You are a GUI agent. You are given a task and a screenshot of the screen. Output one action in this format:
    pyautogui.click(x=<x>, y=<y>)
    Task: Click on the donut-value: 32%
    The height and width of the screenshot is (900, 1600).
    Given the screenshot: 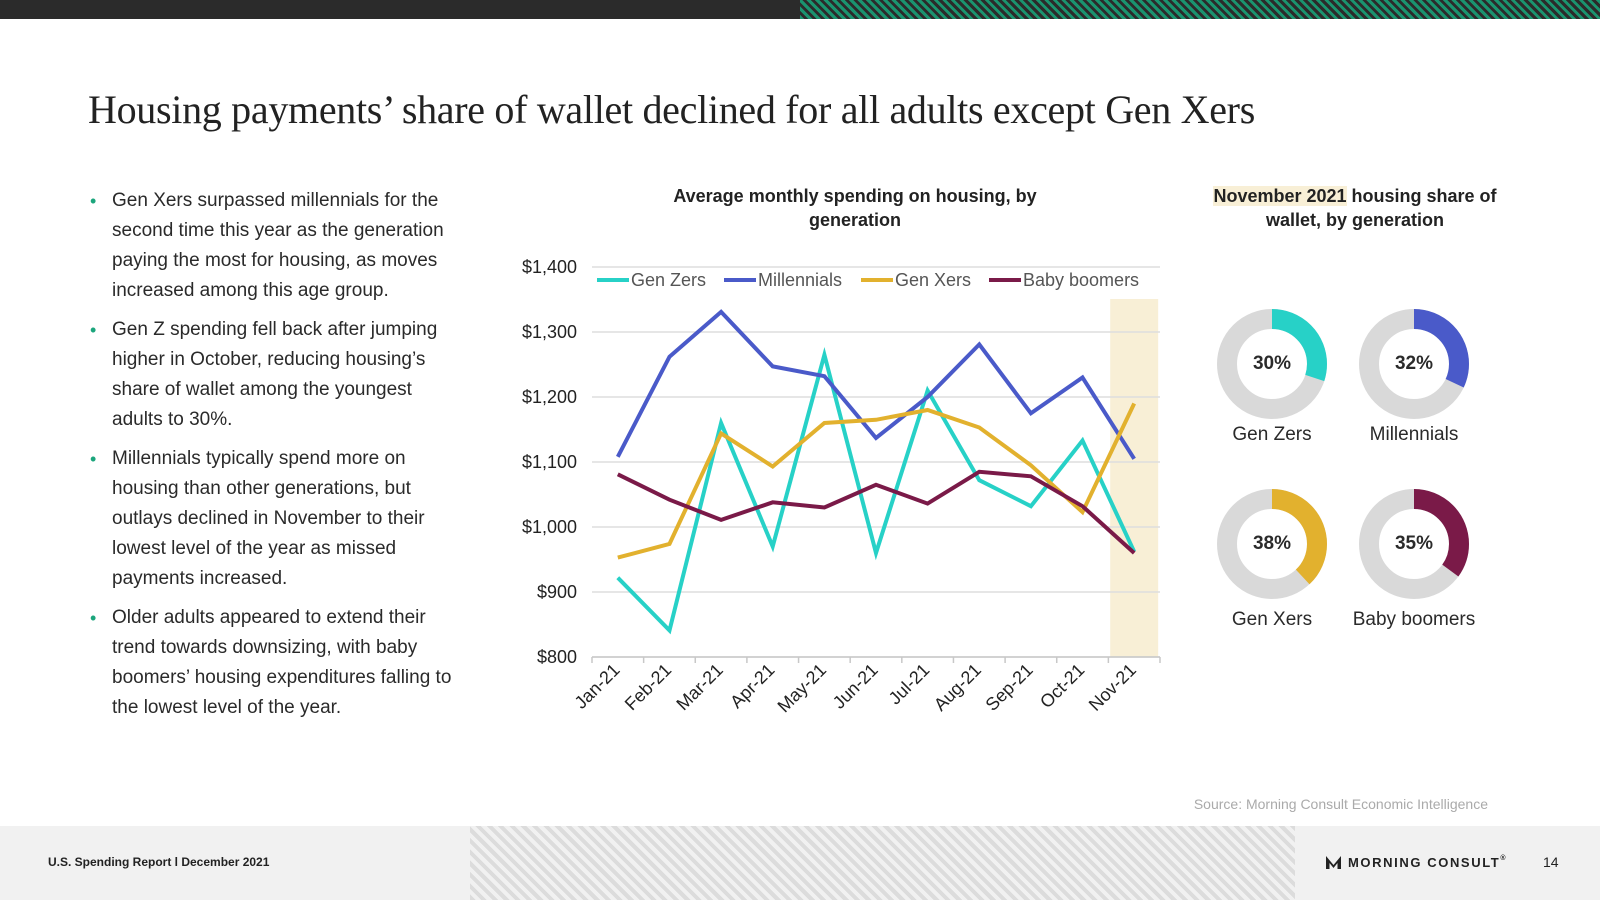 What is the action you would take?
    pyautogui.click(x=1414, y=363)
    